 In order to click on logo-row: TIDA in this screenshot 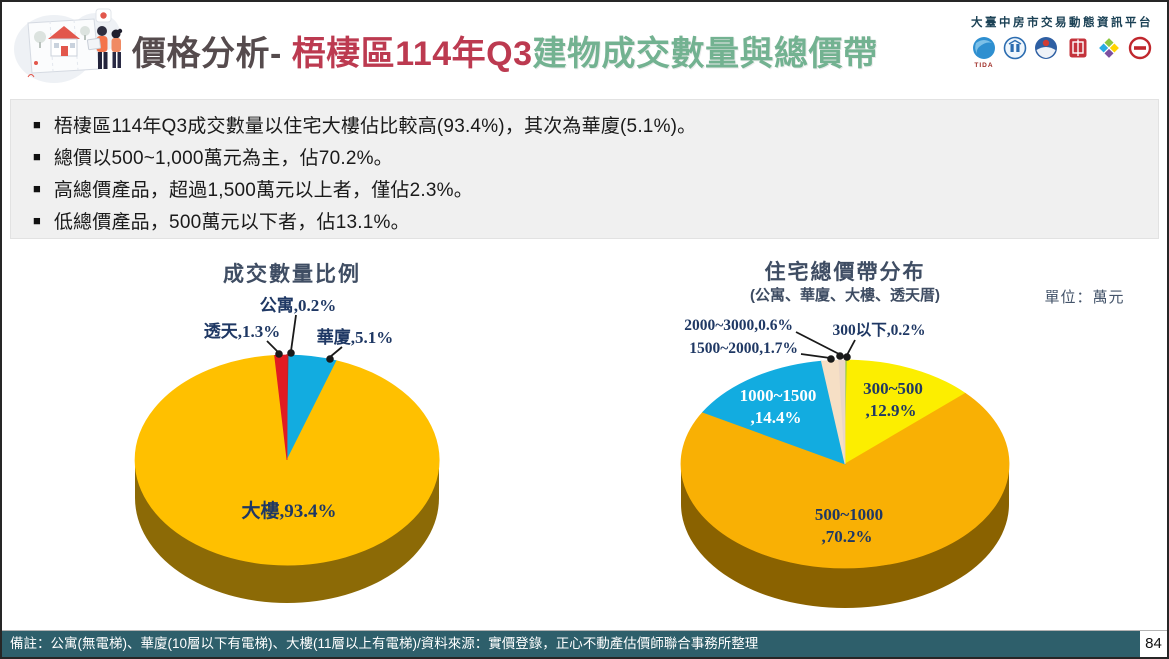, I will do `click(1062, 52)`.